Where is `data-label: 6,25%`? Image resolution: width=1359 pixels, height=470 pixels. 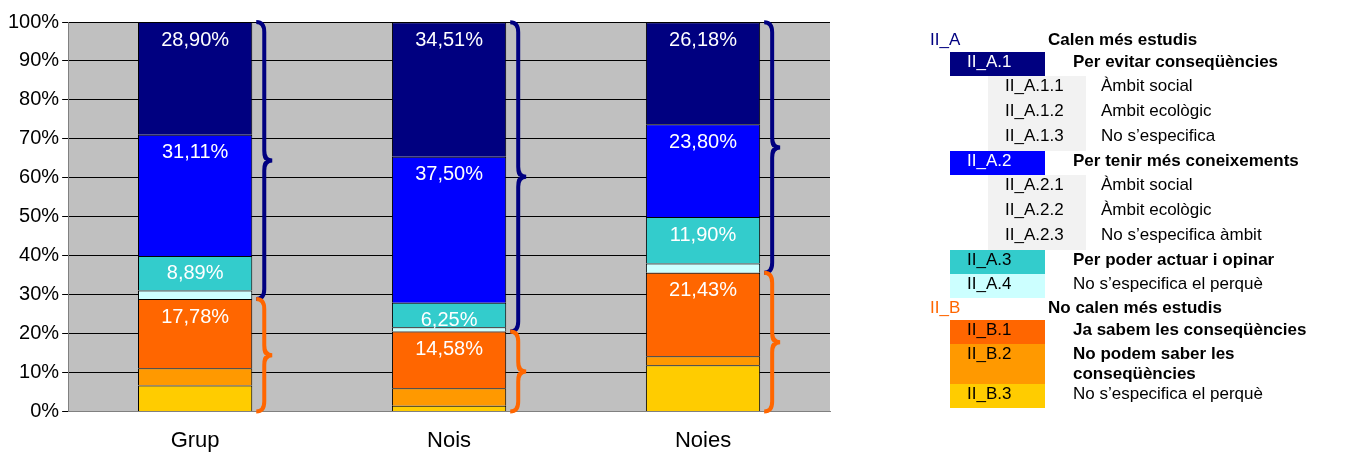
data-label: 6,25% is located at coordinates (449, 319).